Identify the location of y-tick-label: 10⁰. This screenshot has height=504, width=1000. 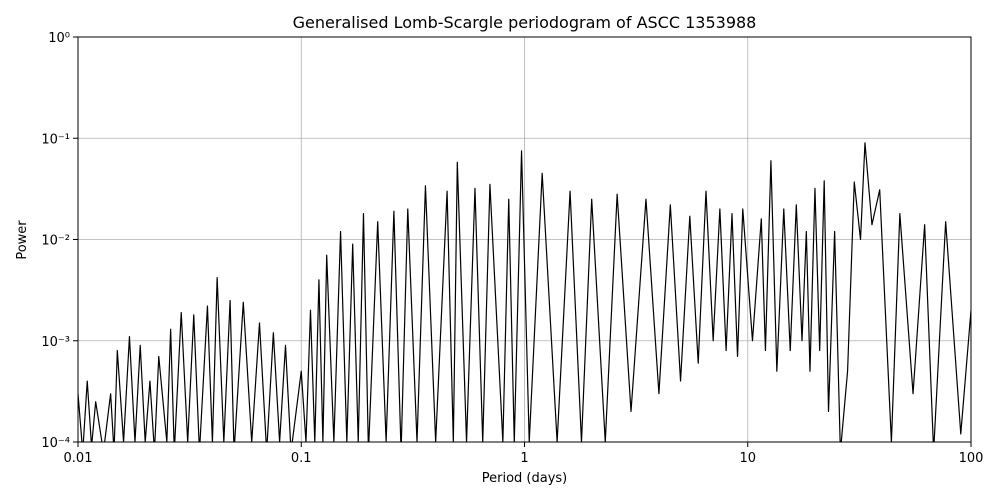
(59, 38).